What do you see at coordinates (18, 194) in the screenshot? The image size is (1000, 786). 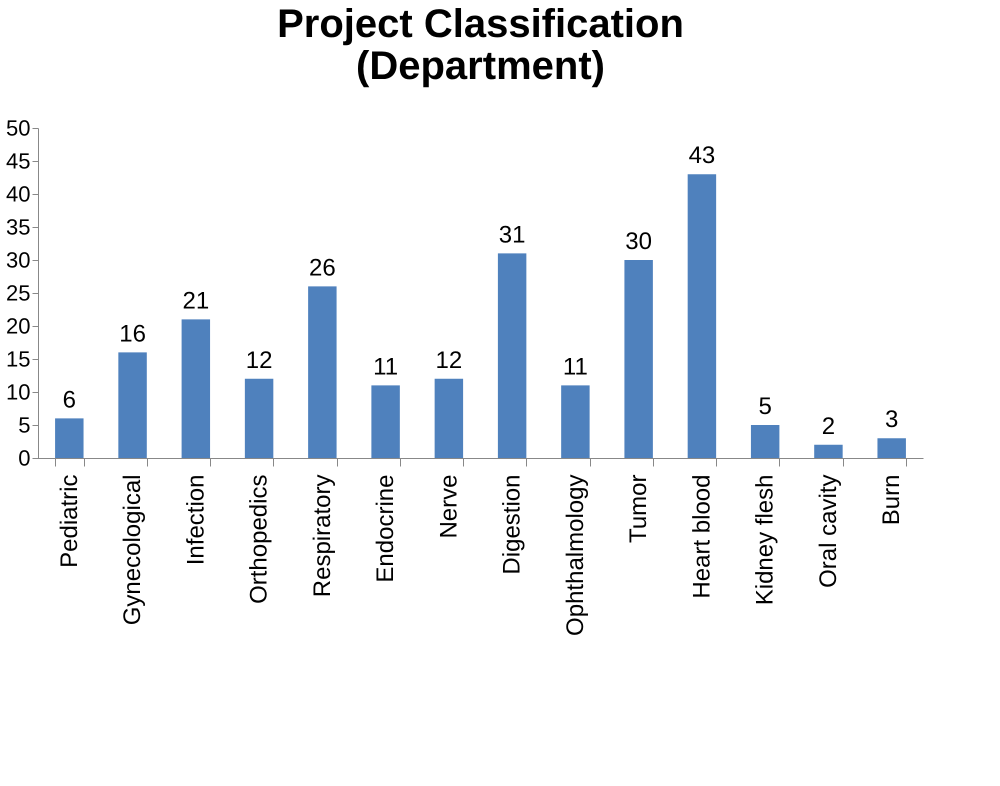 I see `y-tick-label: 40` at bounding box center [18, 194].